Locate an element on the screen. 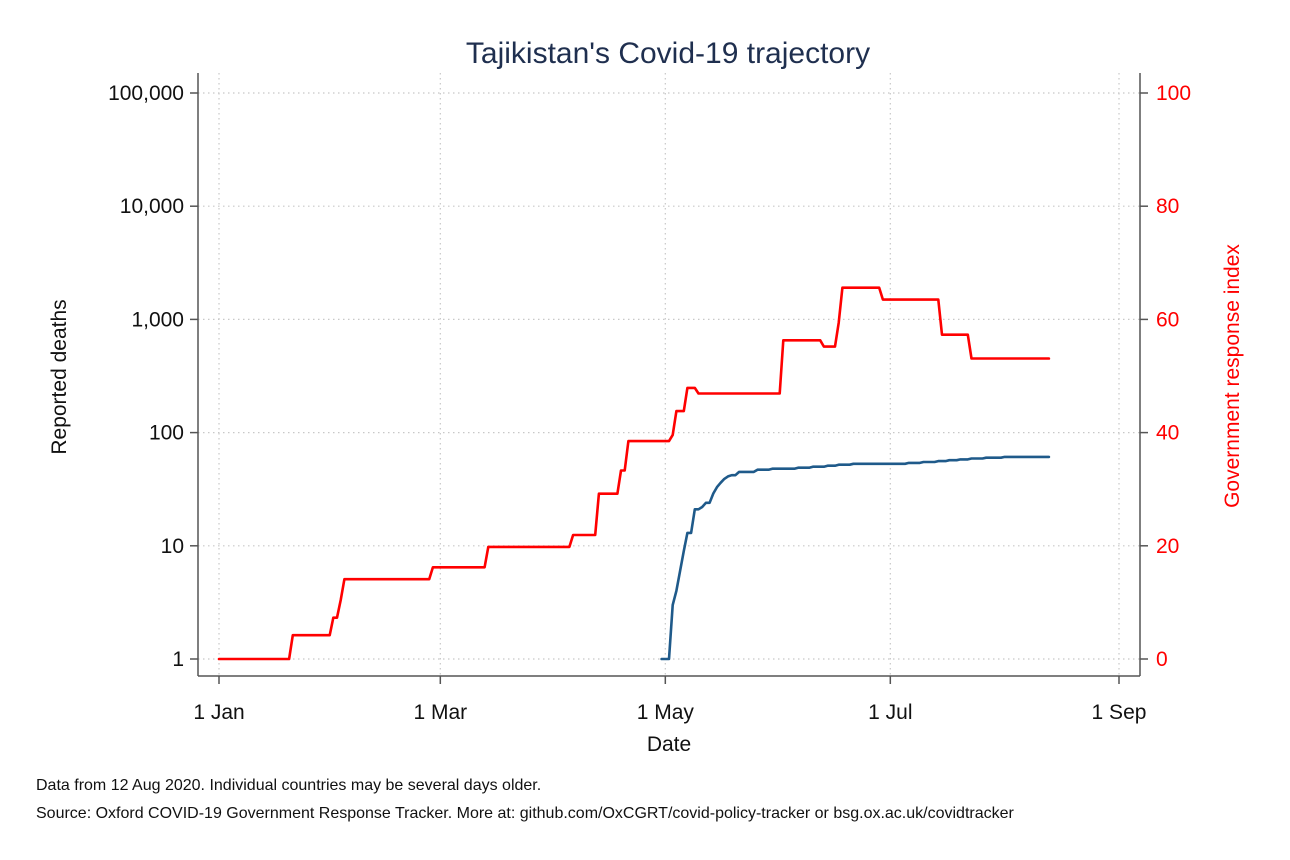  right-tick-label: 100 is located at coordinates (1173, 93).